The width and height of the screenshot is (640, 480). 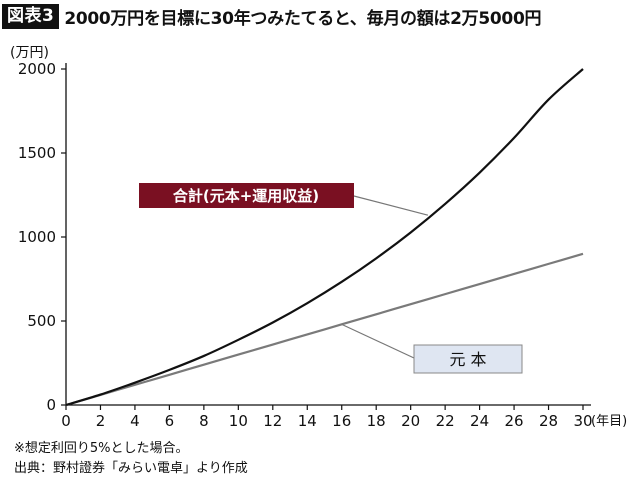 I want to click on series-label-box-total, so click(x=246, y=195).